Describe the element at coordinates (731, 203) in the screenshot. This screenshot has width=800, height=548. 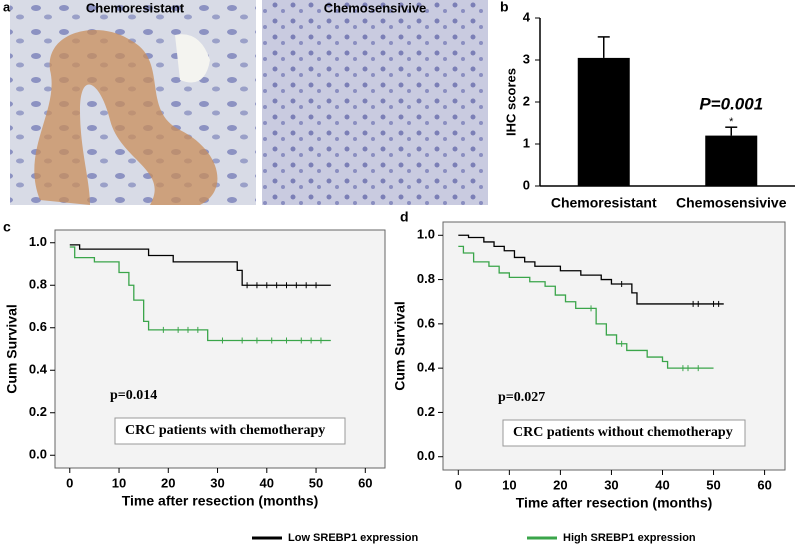
I see `x-tick-label: Chemosensivive` at that location.